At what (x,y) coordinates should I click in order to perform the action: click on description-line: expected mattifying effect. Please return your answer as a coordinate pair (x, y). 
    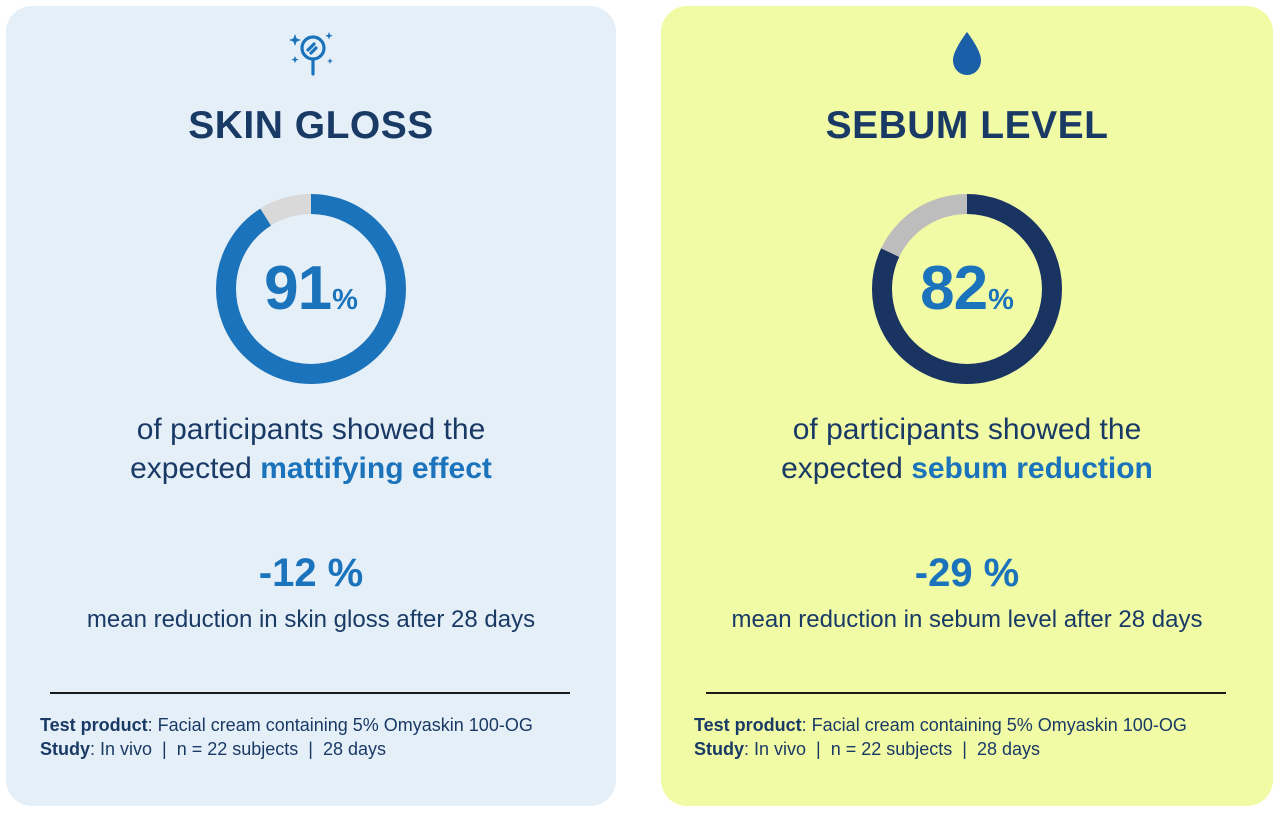
    Looking at the image, I should click on (311, 468).